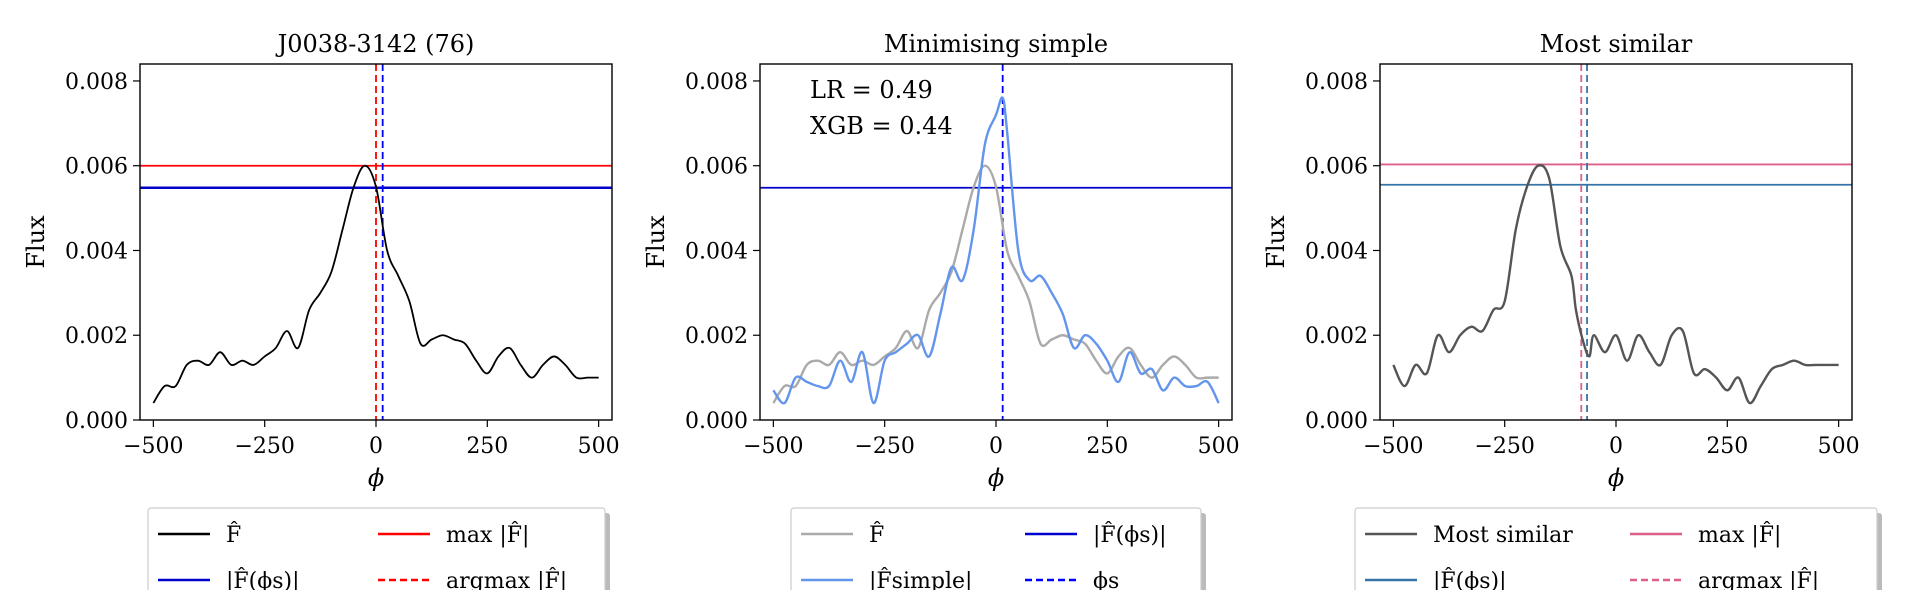  Describe the element at coordinates (871, 90) in the screenshot. I see `annotation-1: LR = 0.49` at that location.